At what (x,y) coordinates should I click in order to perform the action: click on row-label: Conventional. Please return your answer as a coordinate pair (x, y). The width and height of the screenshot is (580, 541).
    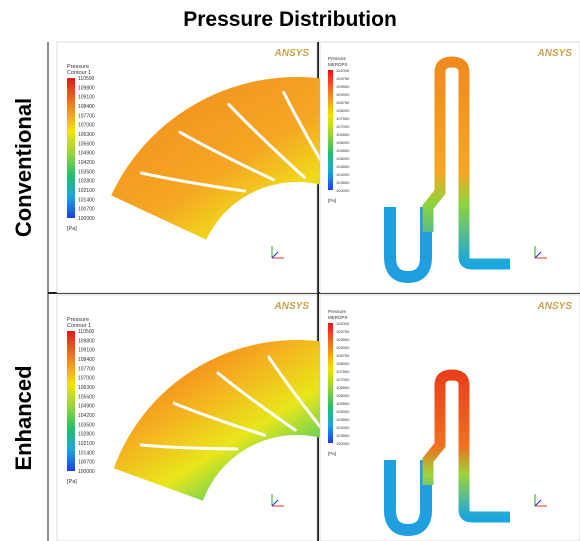
    Looking at the image, I should click on (23, 167).